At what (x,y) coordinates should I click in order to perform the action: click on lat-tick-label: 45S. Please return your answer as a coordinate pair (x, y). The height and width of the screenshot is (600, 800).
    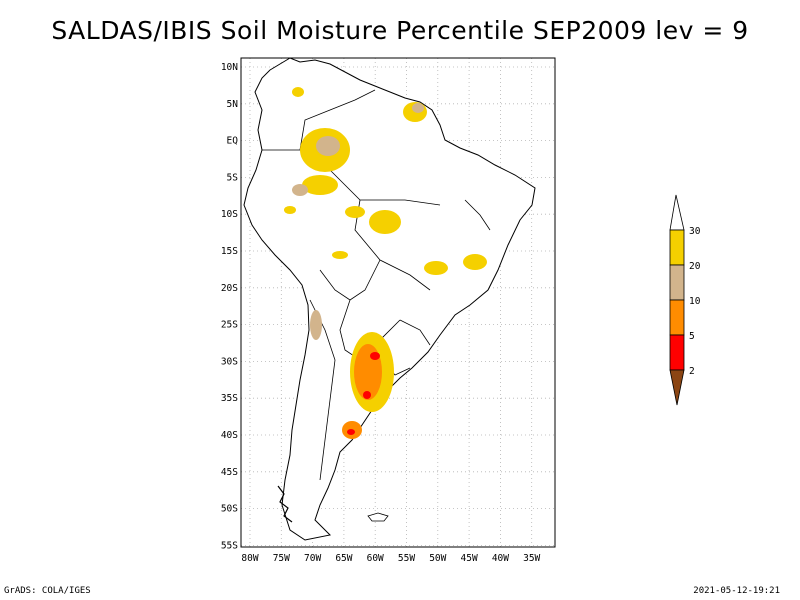
    Looking at the image, I should click on (229, 472).